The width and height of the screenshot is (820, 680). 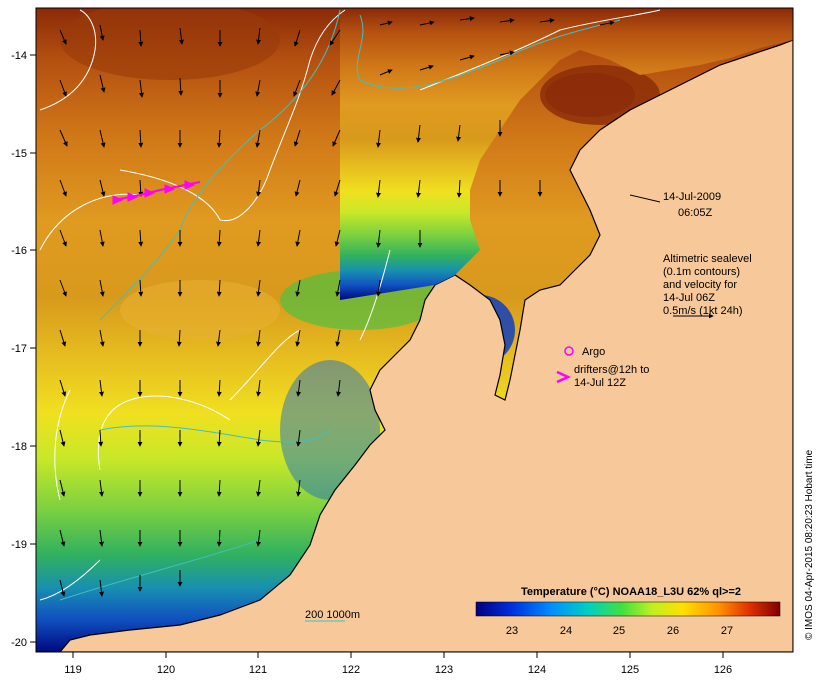 What do you see at coordinates (628, 609) in the screenshot?
I see `colorbar` at bounding box center [628, 609].